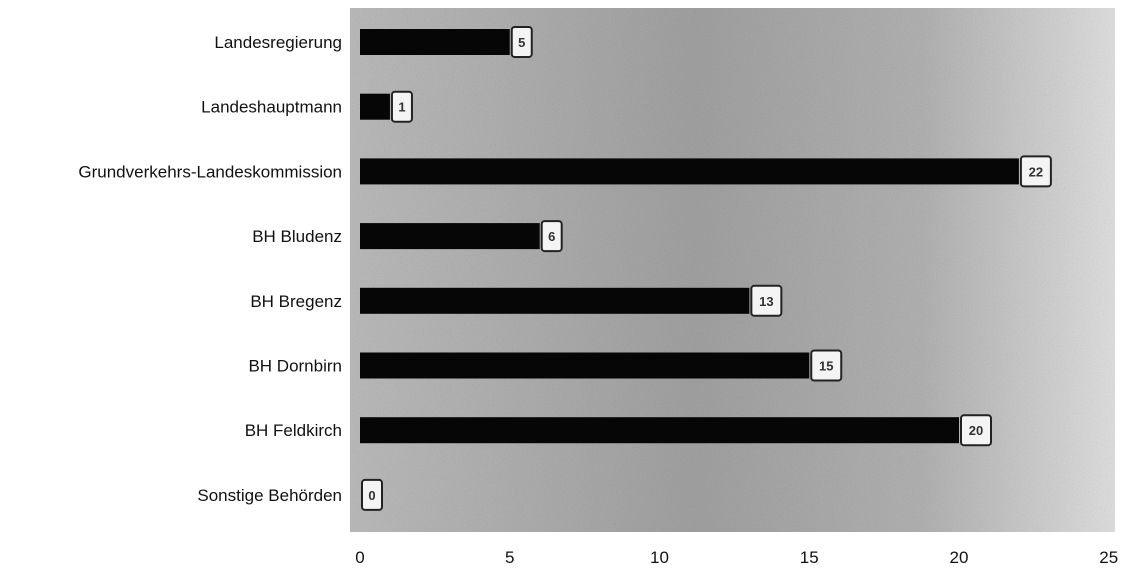  I want to click on data-label: 1, so click(401, 106).